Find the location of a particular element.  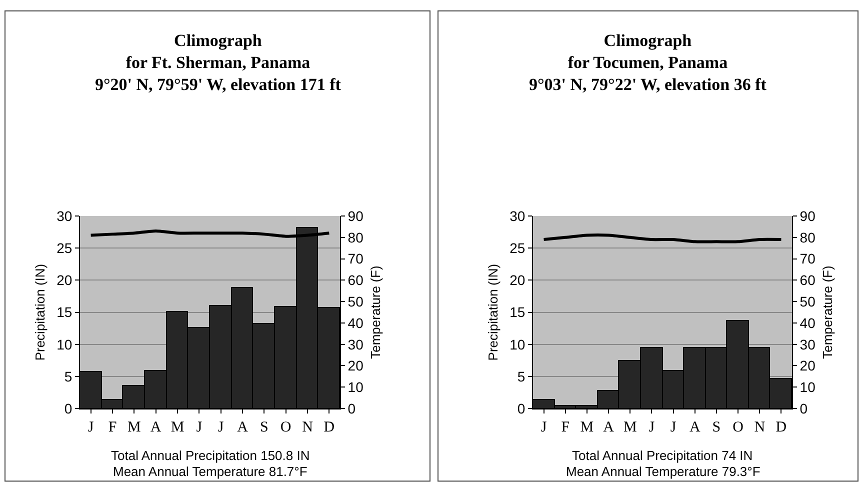

text: Mean Annual Temperature 79.3°F is located at coordinates (663, 471).